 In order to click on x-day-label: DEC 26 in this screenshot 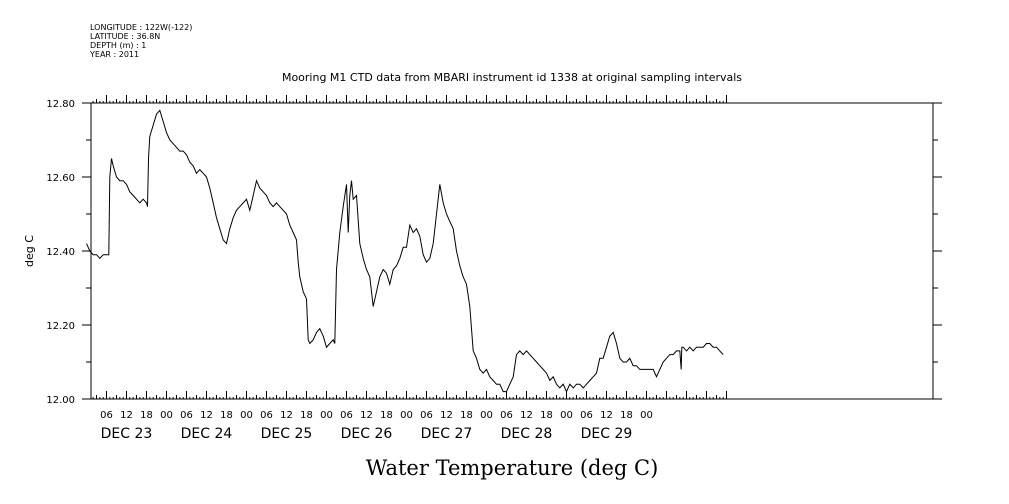, I will do `click(367, 434)`.